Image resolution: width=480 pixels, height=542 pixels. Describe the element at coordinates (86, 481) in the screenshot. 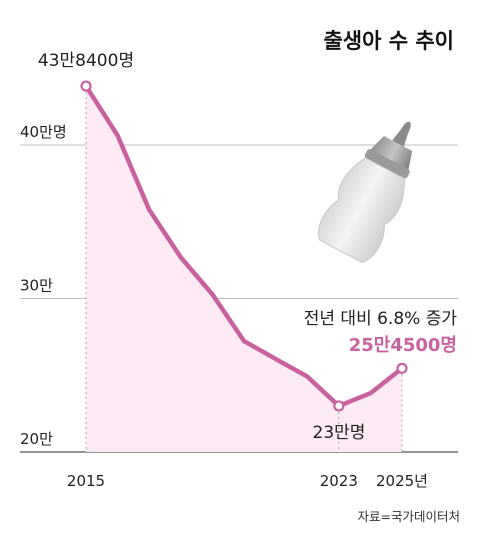

I see `x-tick-label: 2015` at that location.